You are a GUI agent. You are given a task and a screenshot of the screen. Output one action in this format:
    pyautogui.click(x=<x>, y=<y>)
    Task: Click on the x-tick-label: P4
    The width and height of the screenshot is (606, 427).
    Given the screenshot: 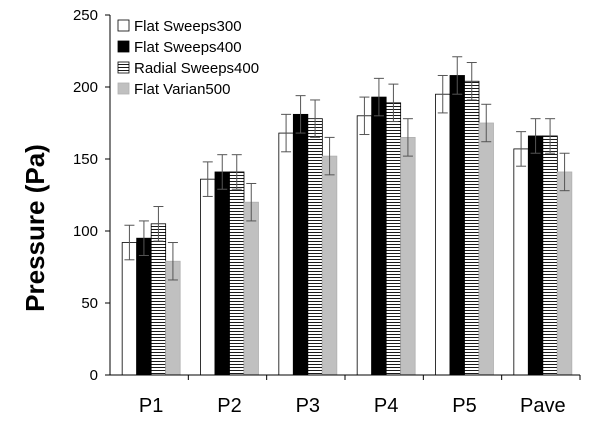 What is the action you would take?
    pyautogui.click(x=386, y=406)
    